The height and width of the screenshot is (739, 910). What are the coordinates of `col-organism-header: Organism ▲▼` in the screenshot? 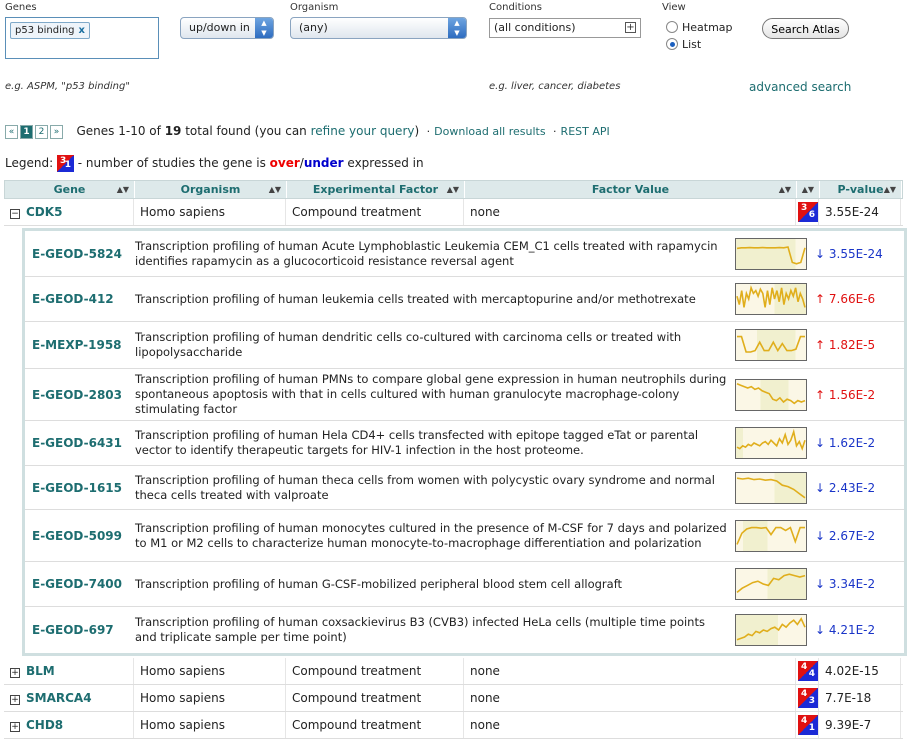 It's located at (211, 189).